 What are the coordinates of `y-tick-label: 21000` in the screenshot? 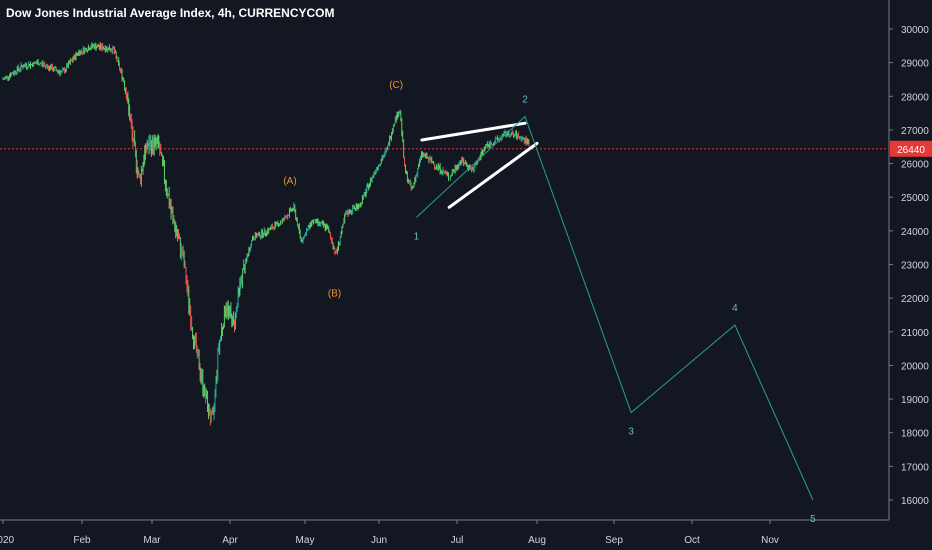 It's located at (915, 333).